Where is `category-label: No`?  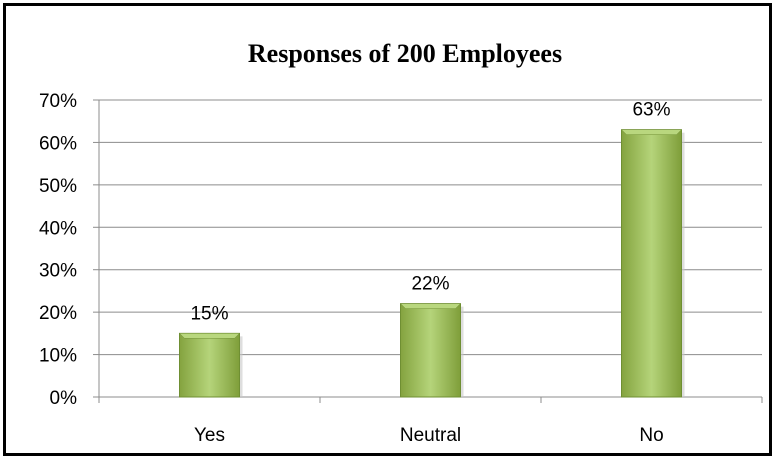 category-label: No is located at coordinates (651, 435).